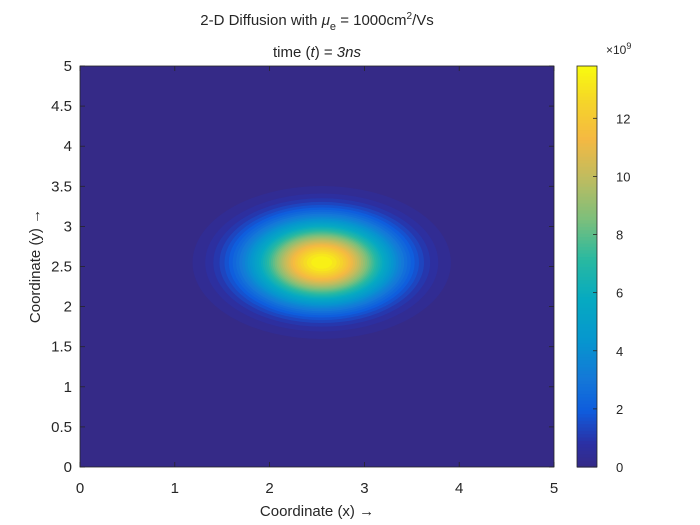 The width and height of the screenshot is (700, 525). What do you see at coordinates (623, 176) in the screenshot?
I see `colorbar-tick-label: 10` at bounding box center [623, 176].